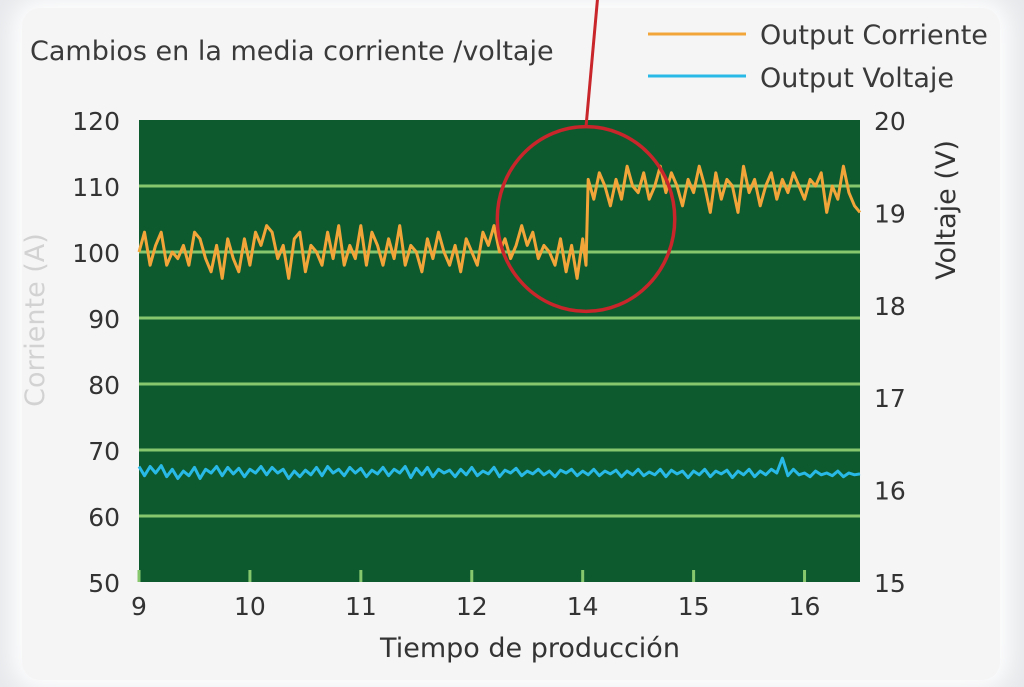 The width and height of the screenshot is (1024, 687). What do you see at coordinates (104, 517) in the screenshot?
I see `left-tick-label: 60` at bounding box center [104, 517].